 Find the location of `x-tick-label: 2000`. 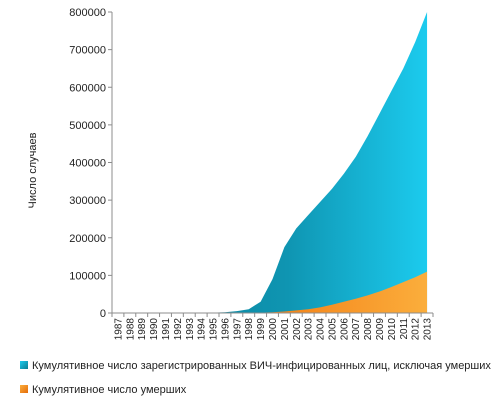

x-tick-label: 2000 is located at coordinates (273, 329).